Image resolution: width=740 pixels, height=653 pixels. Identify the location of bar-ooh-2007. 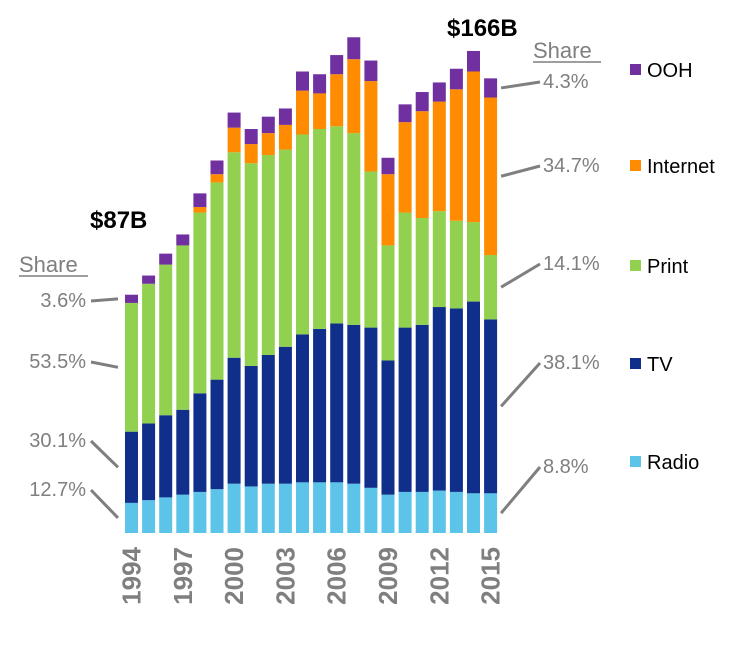
(354, 48).